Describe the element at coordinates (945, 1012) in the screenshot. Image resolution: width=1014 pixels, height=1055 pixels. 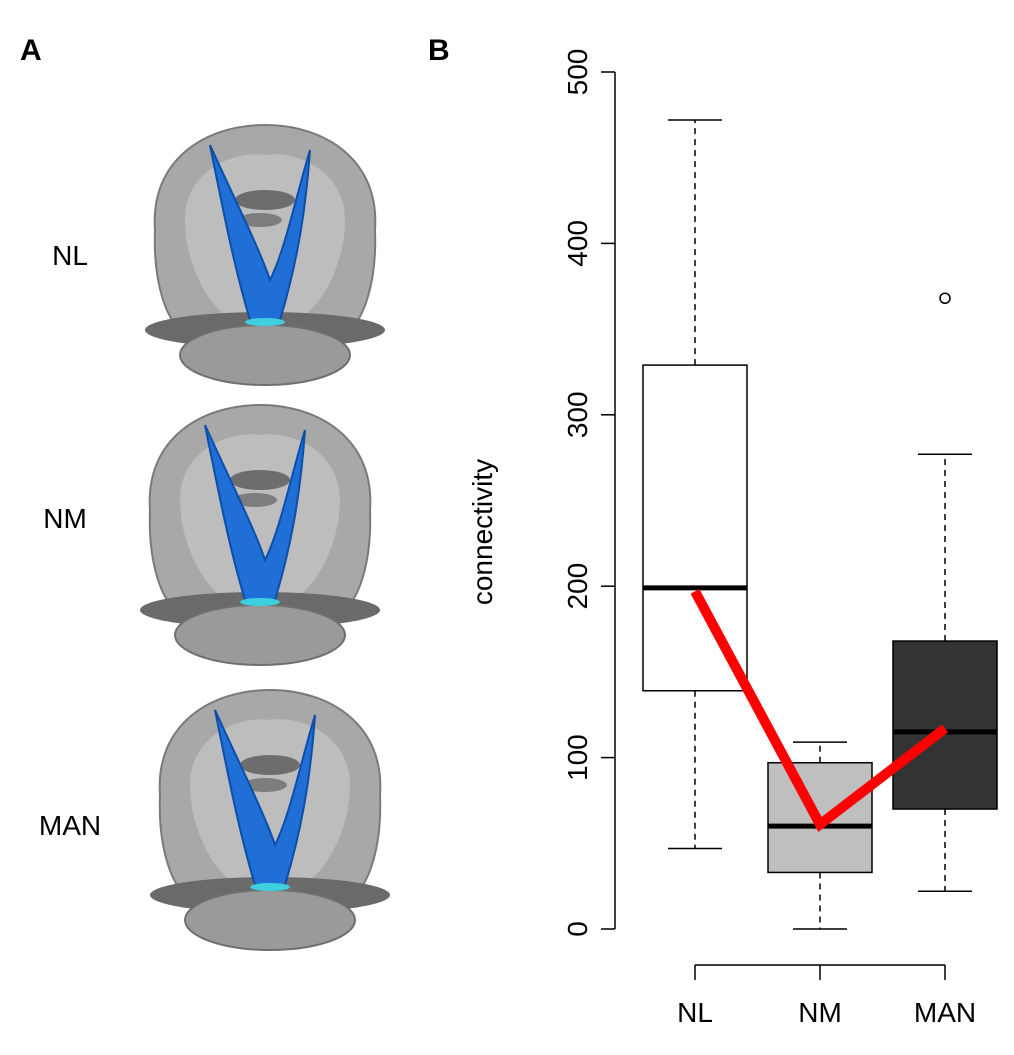
I see `x-tick-label: MAN` at that location.